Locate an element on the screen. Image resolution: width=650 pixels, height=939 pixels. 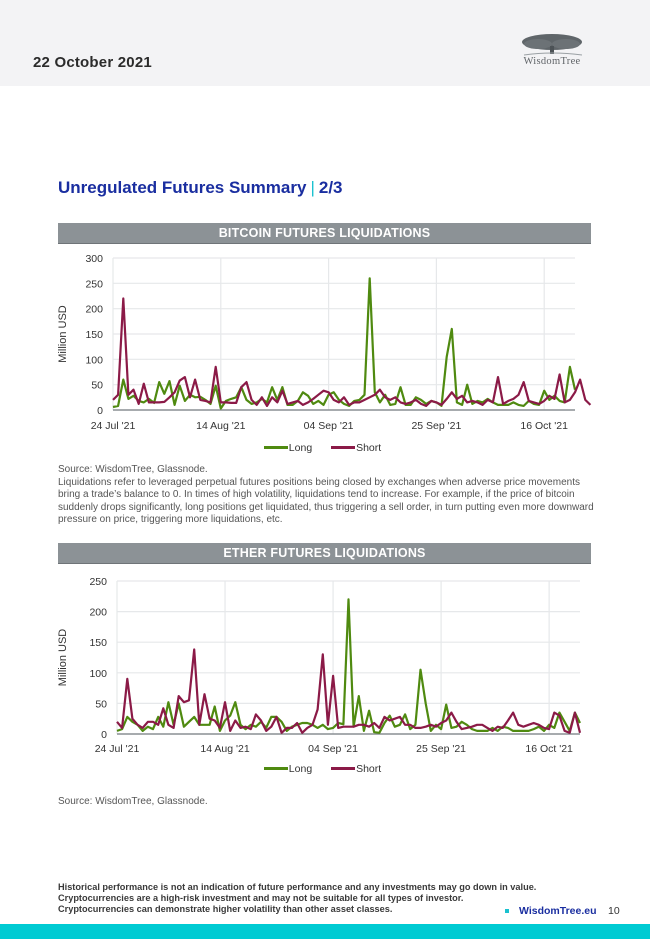
website-link: WisdomTree.eu is located at coordinates (551, 911).